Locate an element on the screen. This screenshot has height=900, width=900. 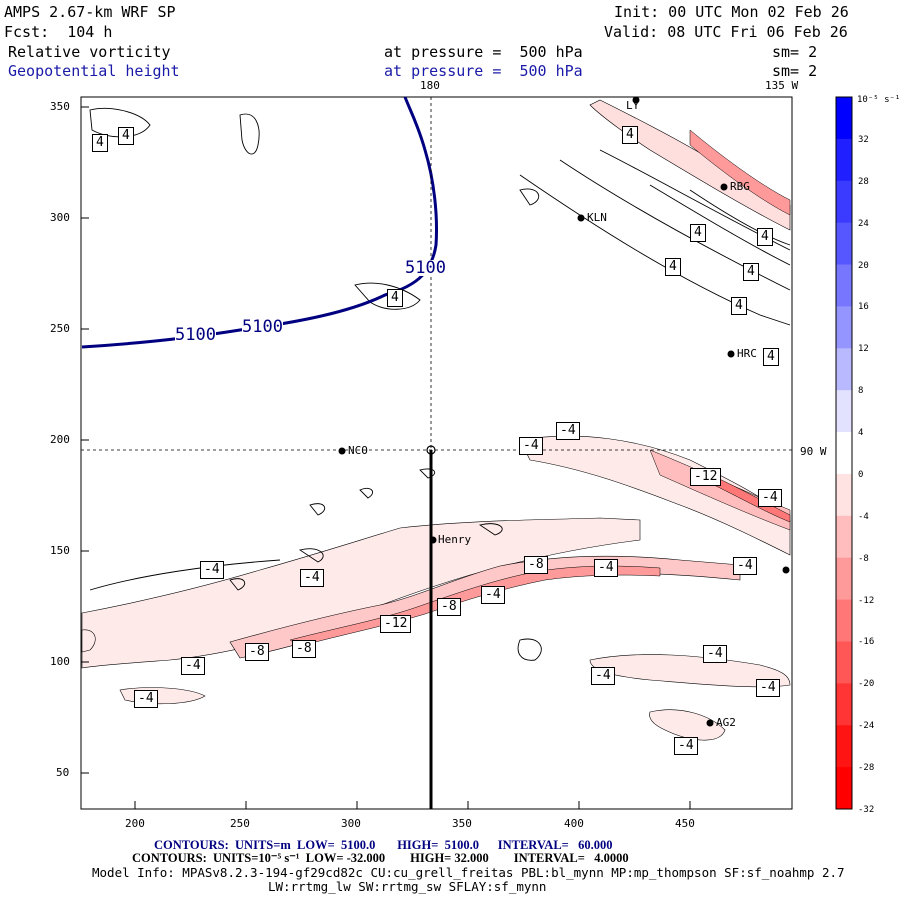
colorbar-label: 0 is located at coordinates (861, 474).